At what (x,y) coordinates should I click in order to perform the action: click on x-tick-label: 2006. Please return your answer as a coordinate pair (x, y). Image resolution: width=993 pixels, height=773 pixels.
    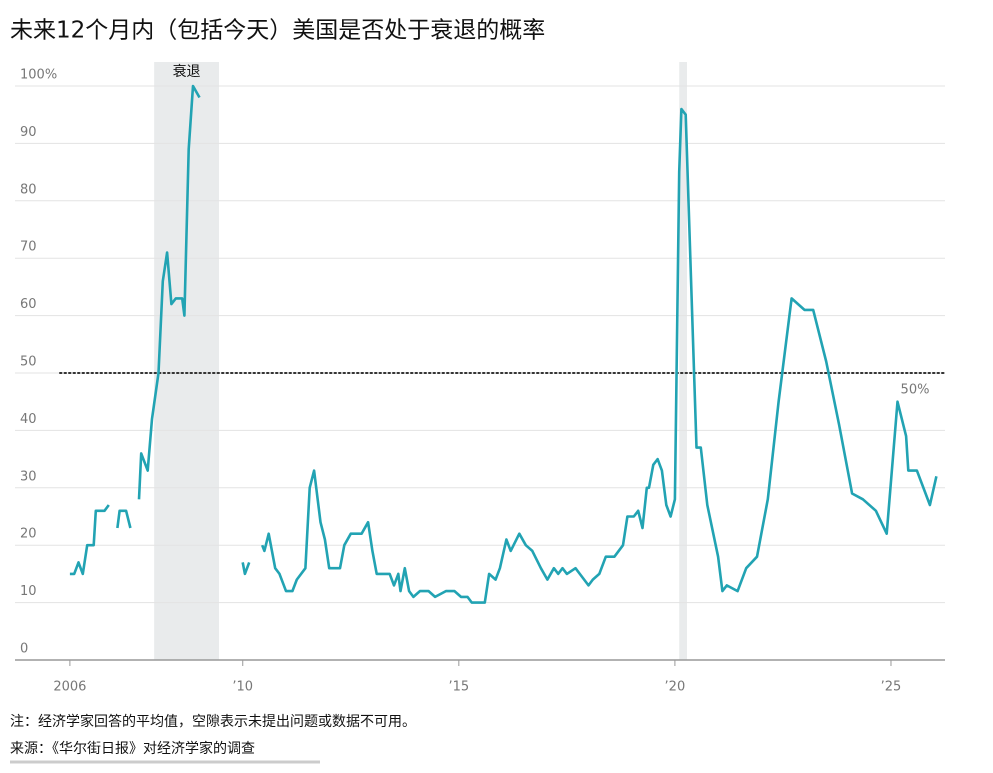
    Looking at the image, I should click on (69, 687).